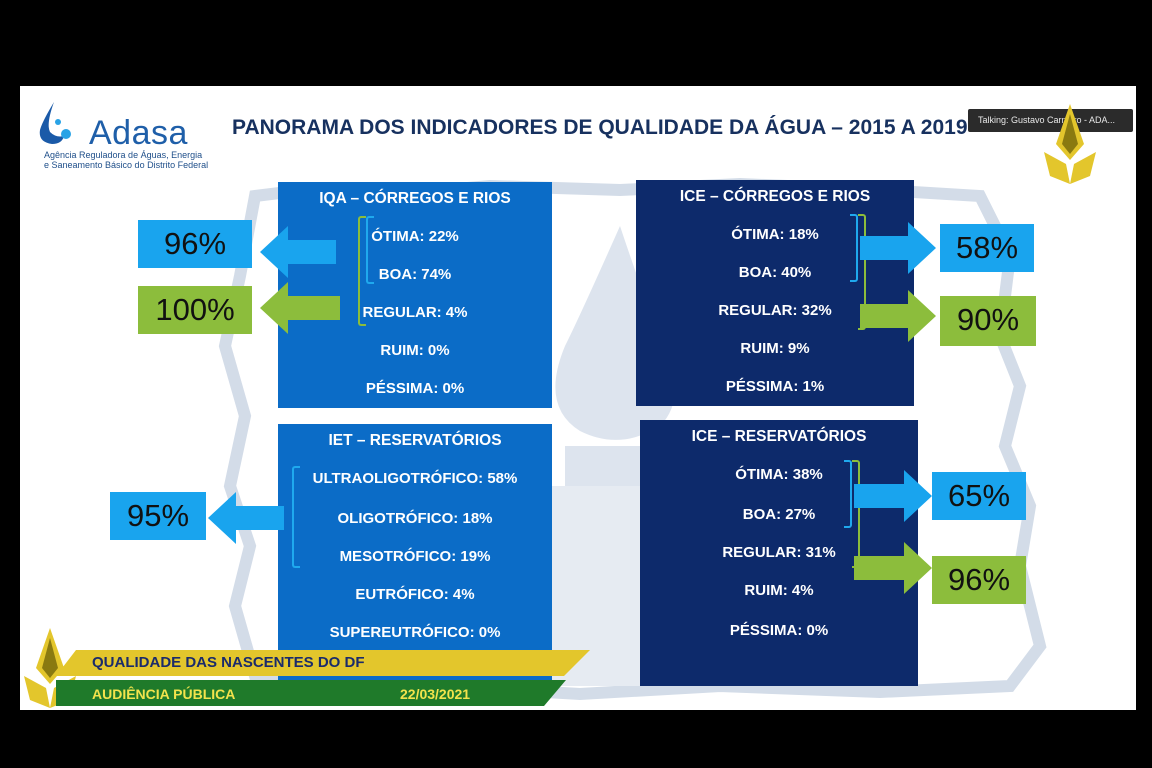  I want to click on iqa-summary-bottom: 100%, so click(195, 310).